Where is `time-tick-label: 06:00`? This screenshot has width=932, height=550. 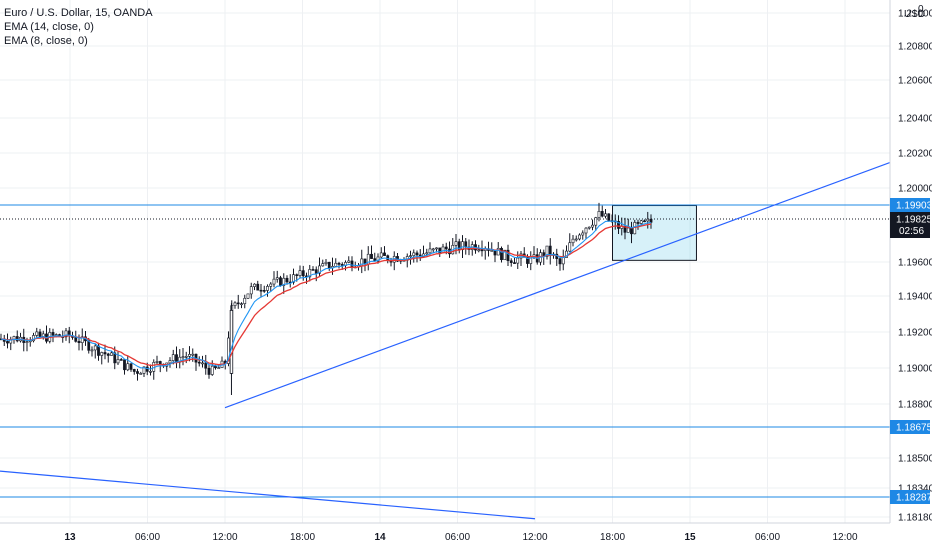
time-tick-label: 06:00 is located at coordinates (767, 537).